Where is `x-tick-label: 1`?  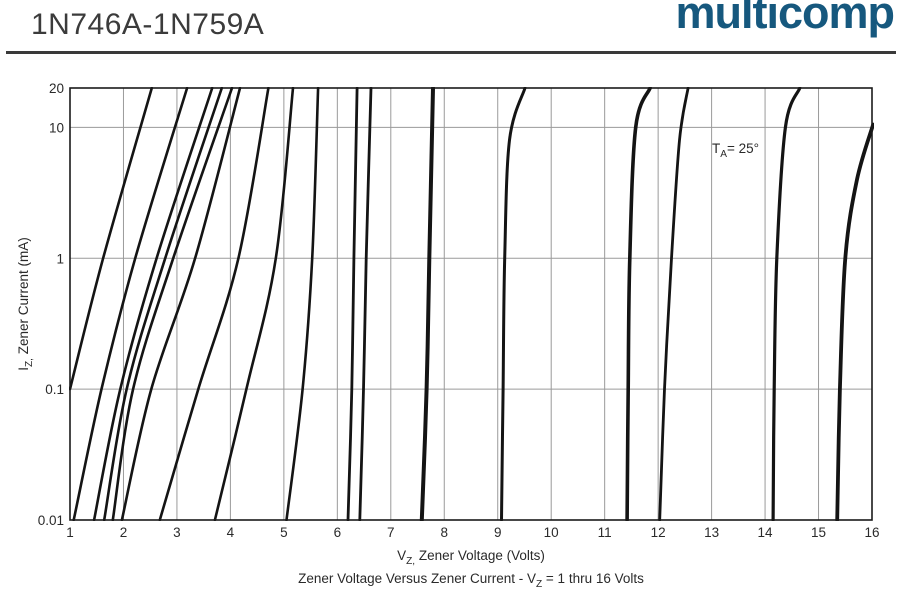 x-tick-label: 1 is located at coordinates (70, 532).